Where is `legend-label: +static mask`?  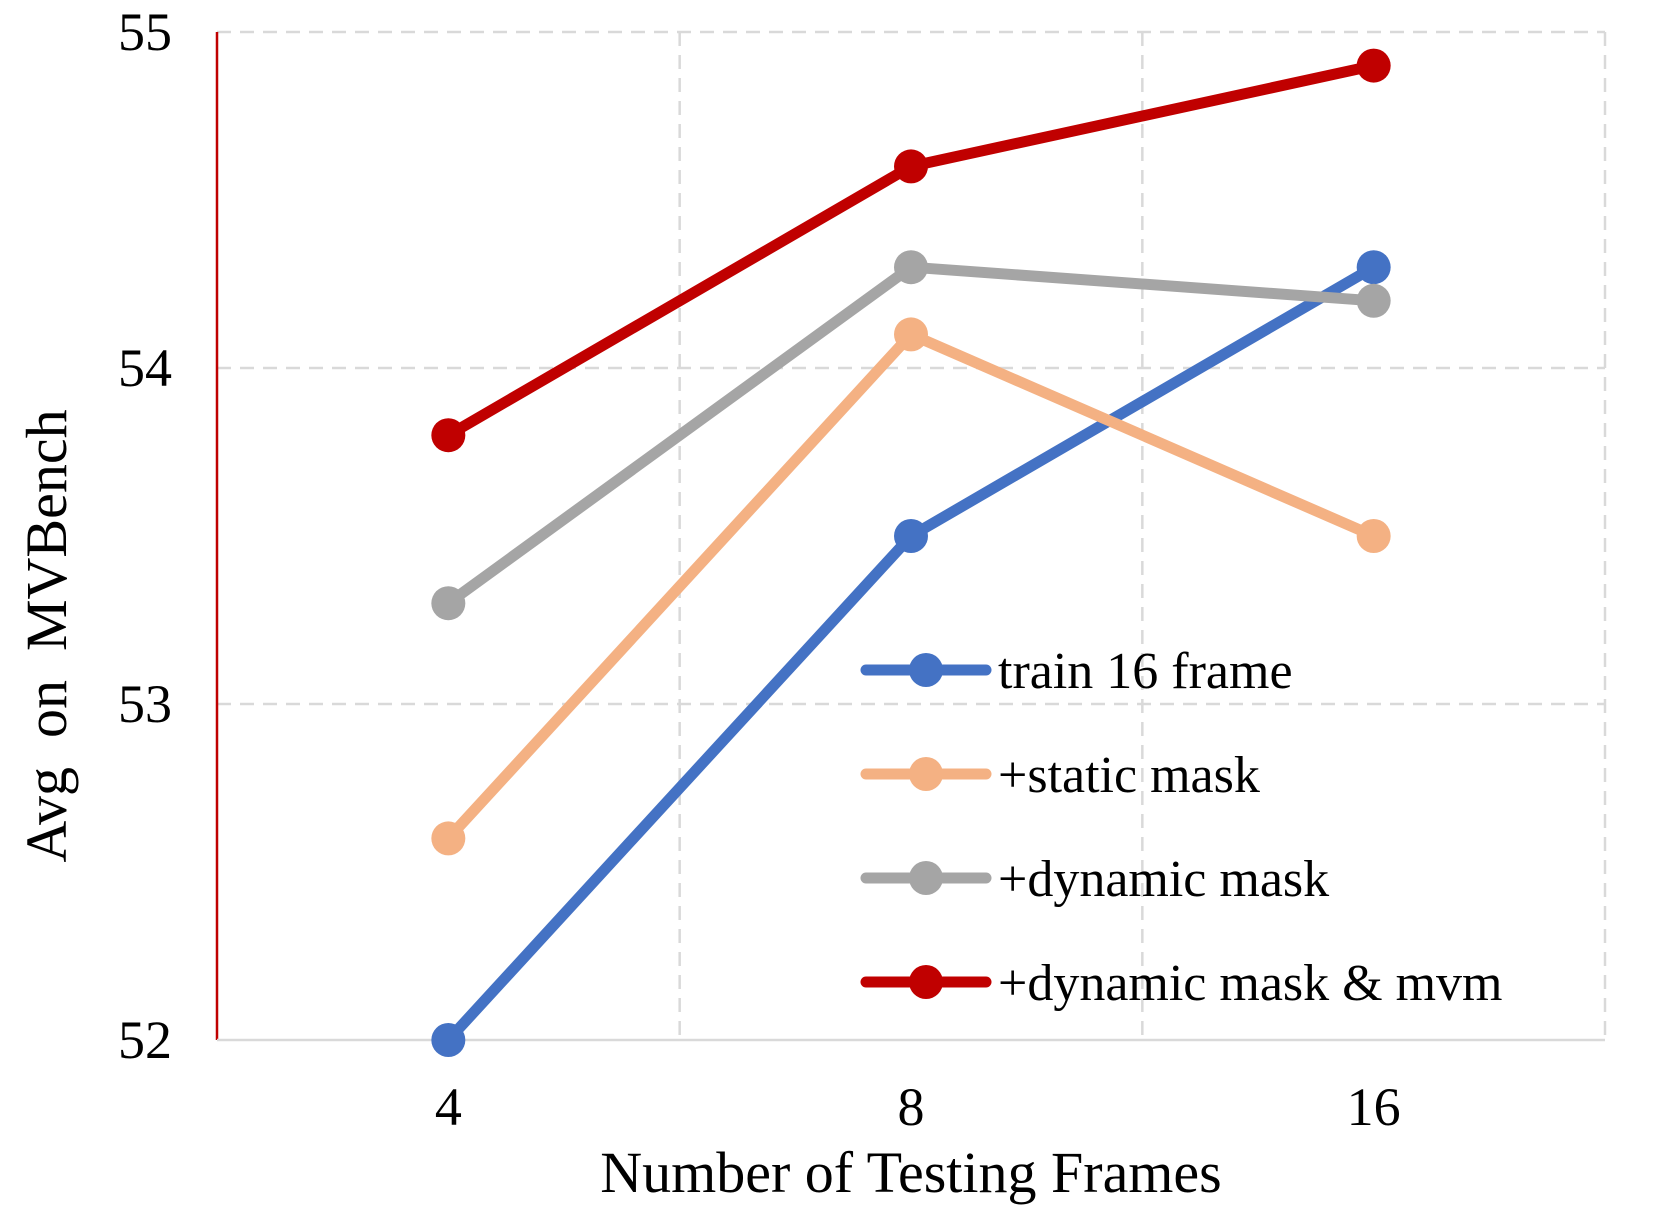 legend-label: +static mask is located at coordinates (1129, 775).